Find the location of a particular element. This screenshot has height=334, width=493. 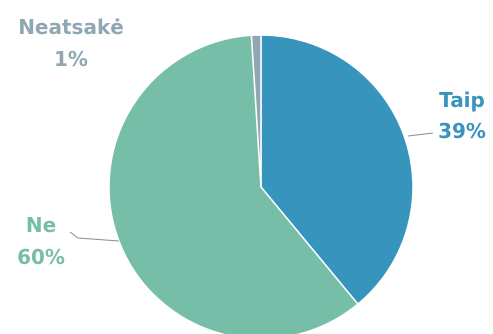

slice-value-taip: 39% is located at coordinates (462, 131).